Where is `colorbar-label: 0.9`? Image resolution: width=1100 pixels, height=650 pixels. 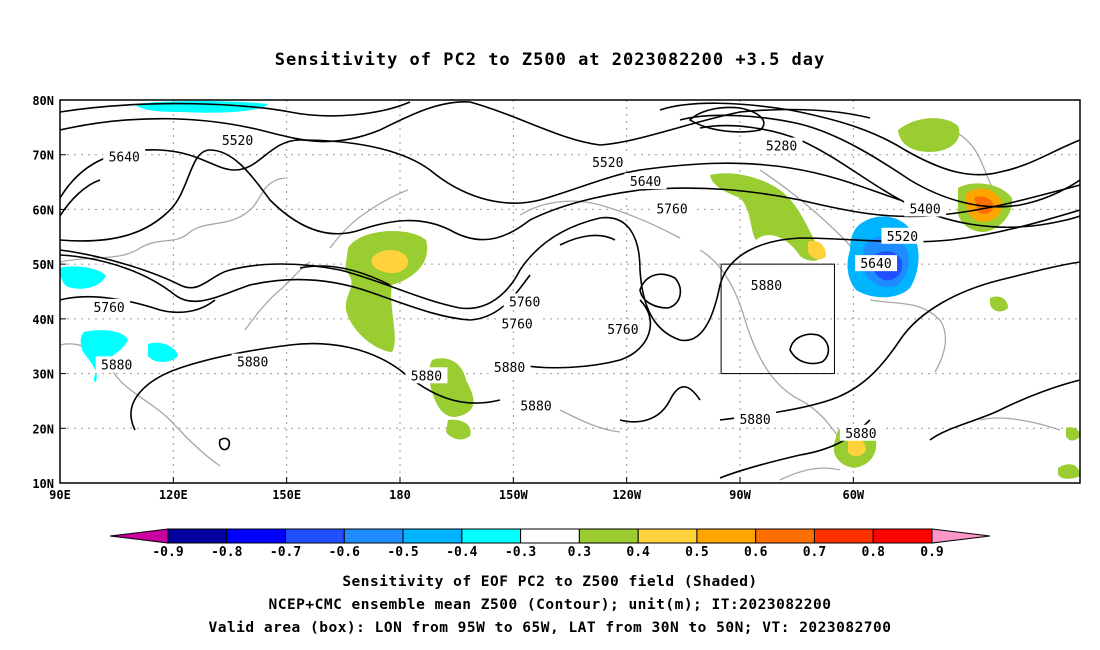 colorbar-label: 0.9 is located at coordinates (931, 552).